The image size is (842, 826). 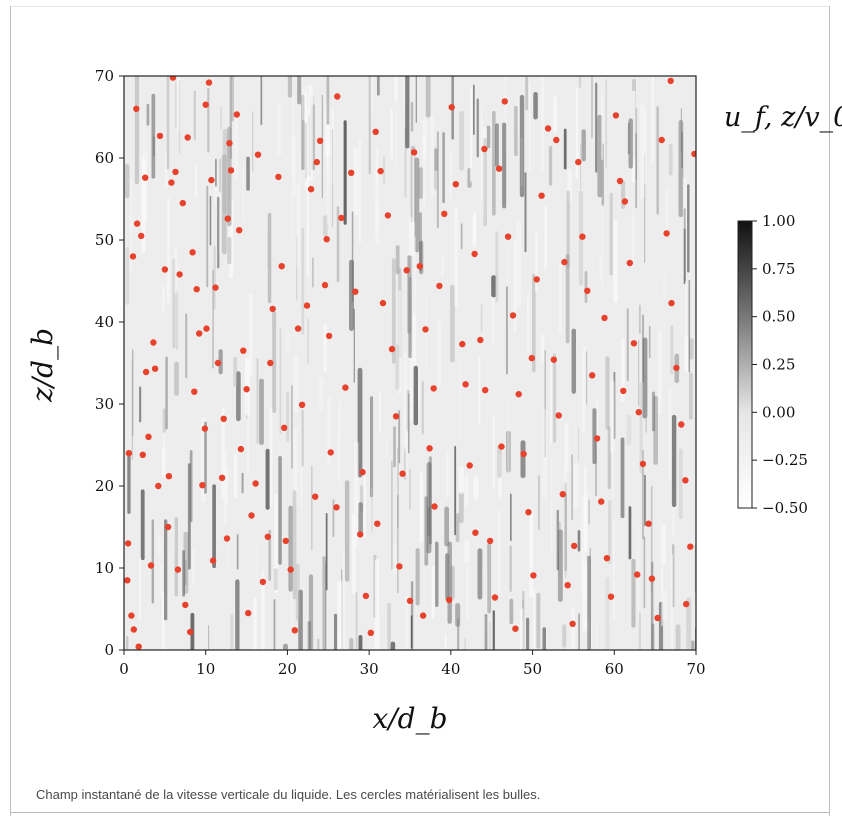 I want to click on x-tick-label: 10, so click(x=205, y=669).